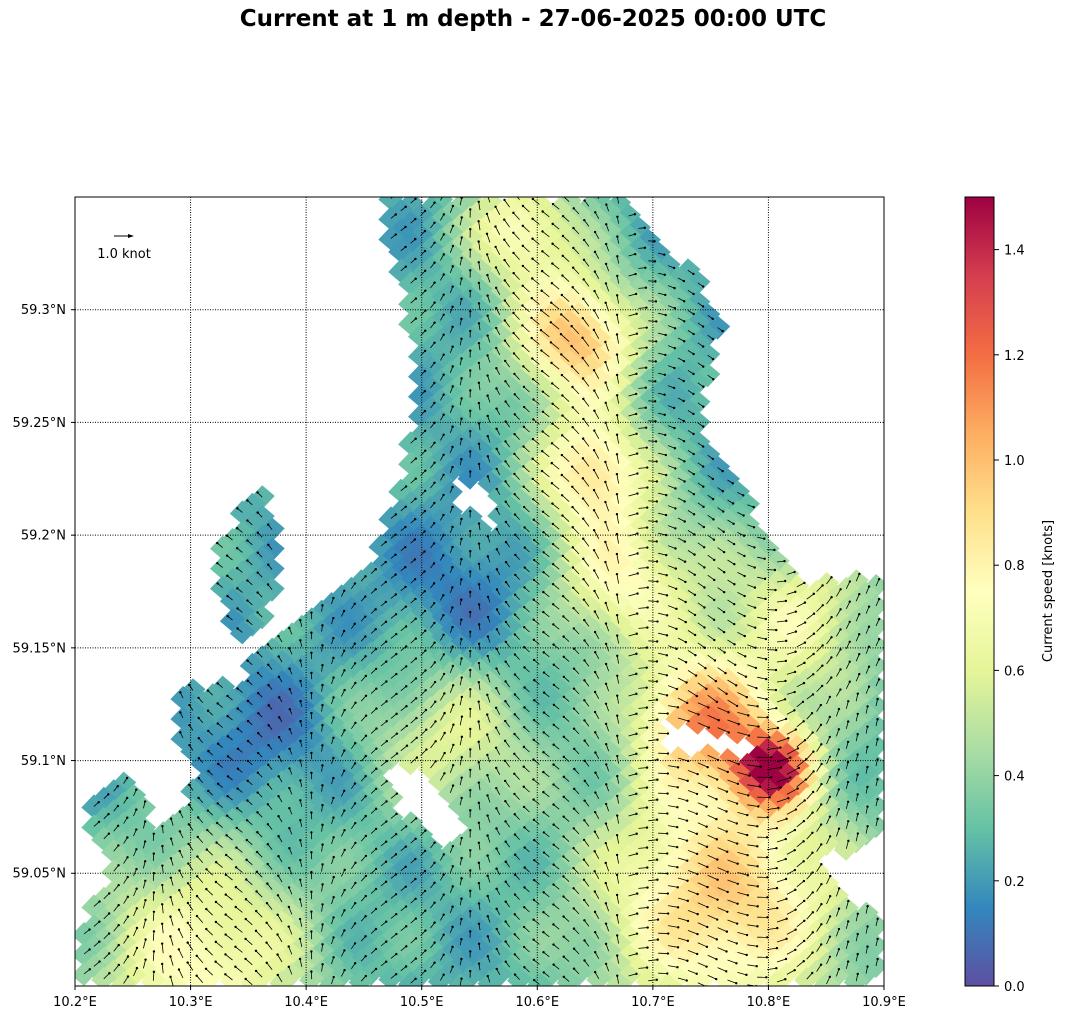  Describe the element at coordinates (873, 806) in the screenshot. I see `speed-cell` at that location.